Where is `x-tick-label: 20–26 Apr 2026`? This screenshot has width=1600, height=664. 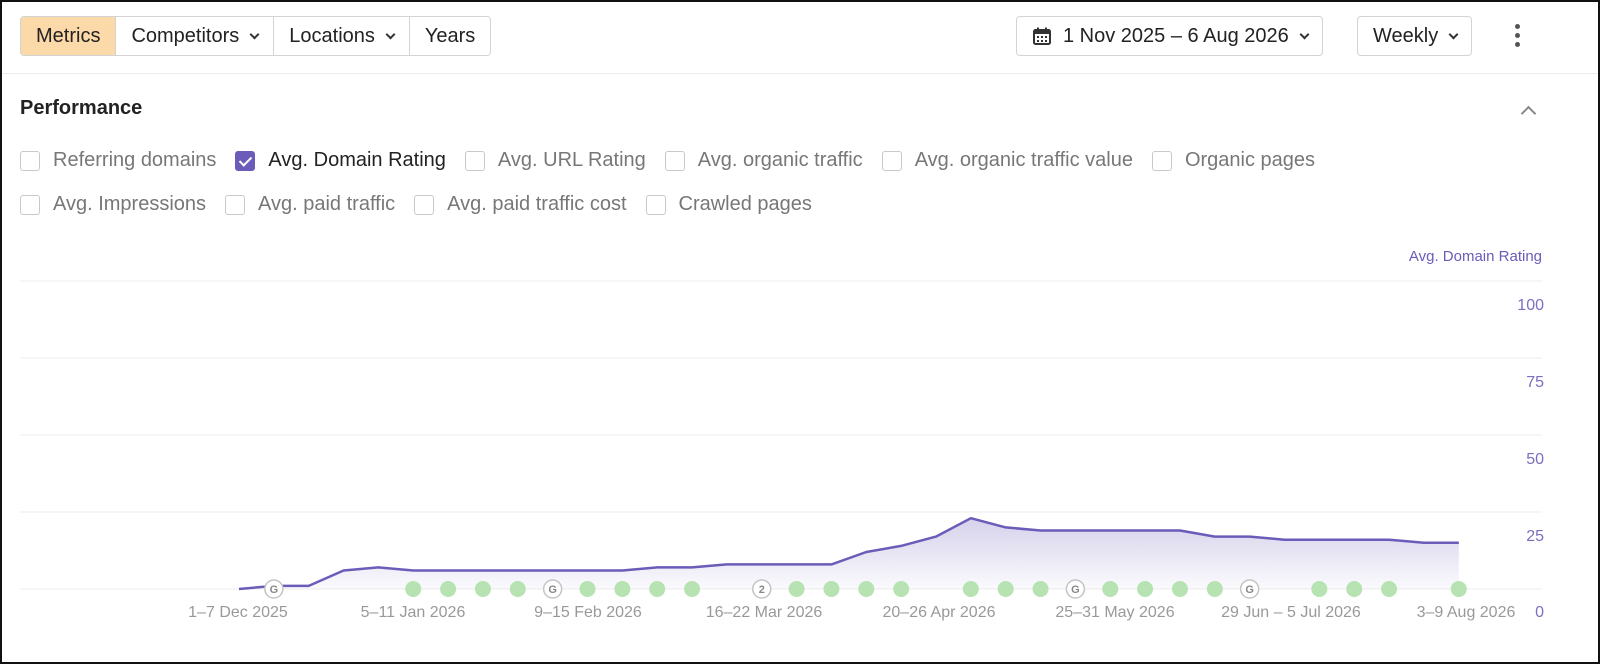
x-tick-label: 20–26 Apr 2026 is located at coordinates (939, 612).